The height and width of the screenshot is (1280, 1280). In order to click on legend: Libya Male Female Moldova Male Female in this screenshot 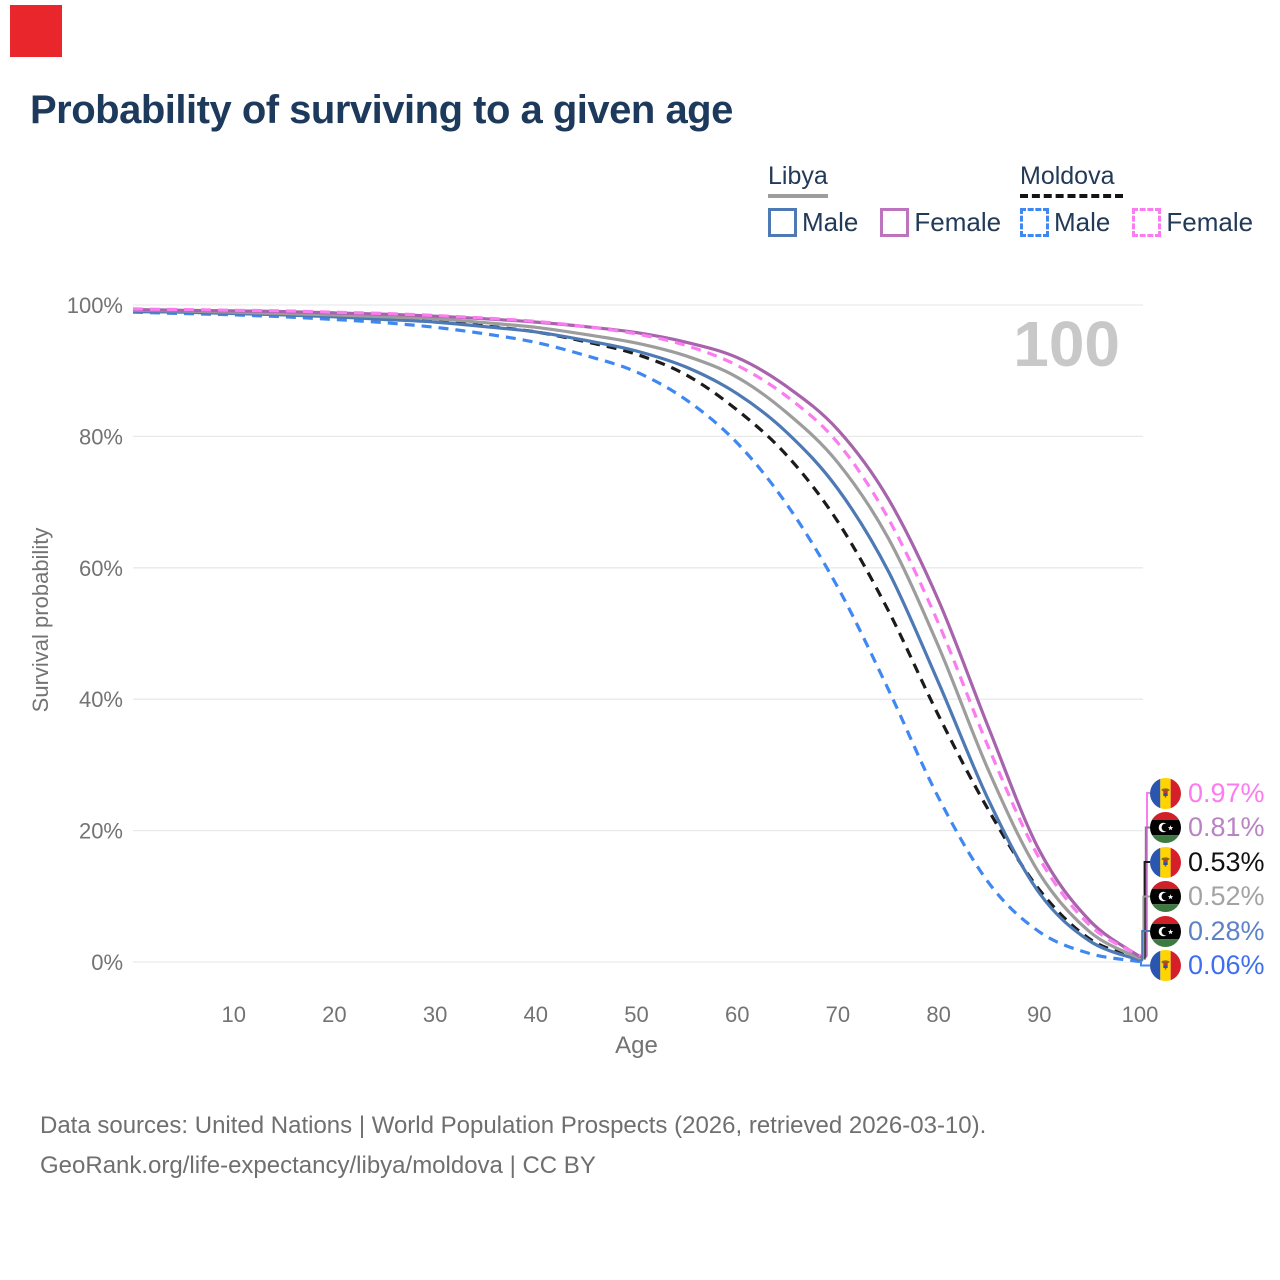, I will do `click(640, 202)`.